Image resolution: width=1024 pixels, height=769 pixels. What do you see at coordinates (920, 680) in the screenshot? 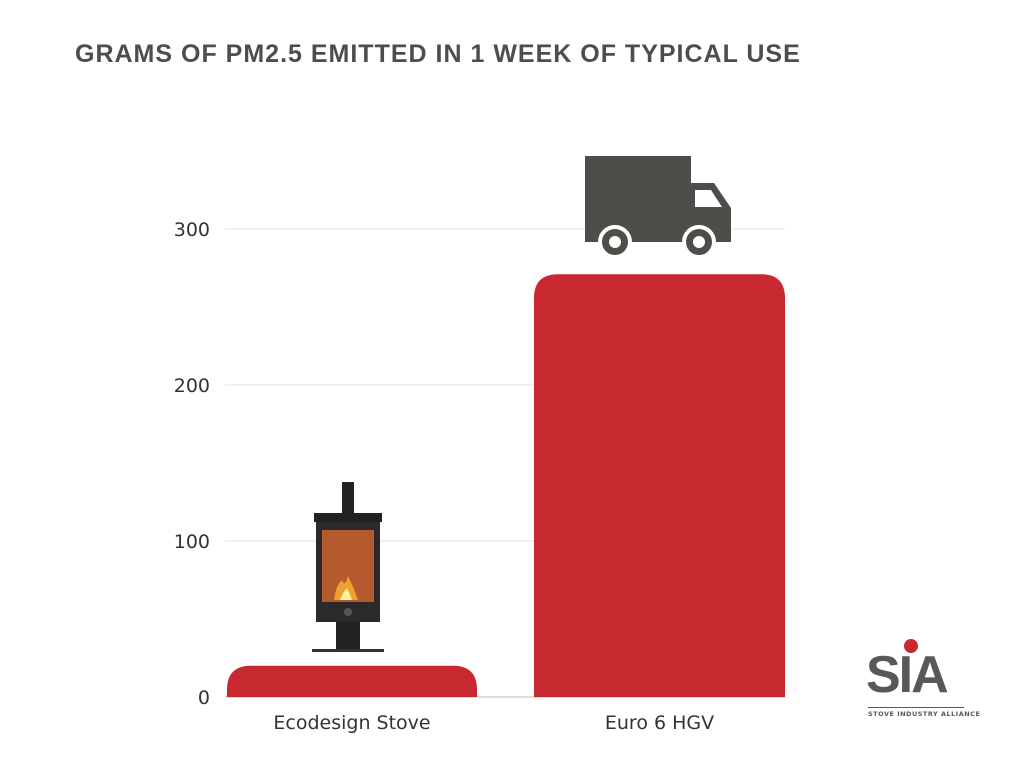
I see `sia-logo: SIA STOVE INDUSTRY ALLIANCE` at bounding box center [920, 680].